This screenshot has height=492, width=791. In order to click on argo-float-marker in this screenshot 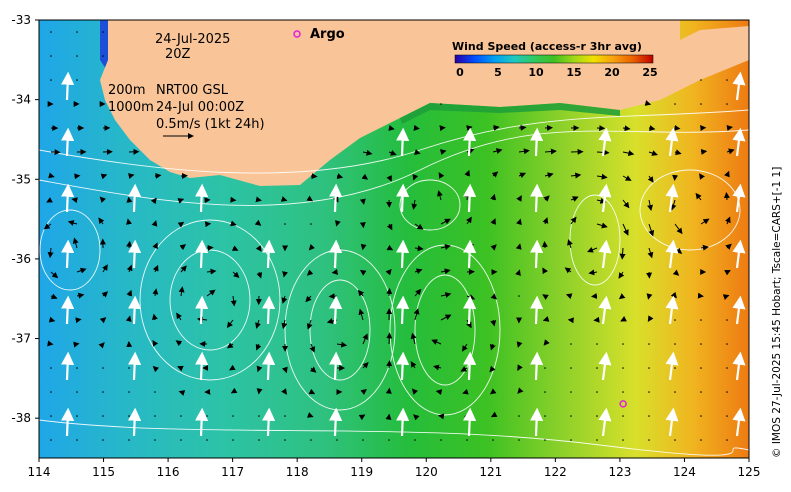, I will do `click(623, 404)`.